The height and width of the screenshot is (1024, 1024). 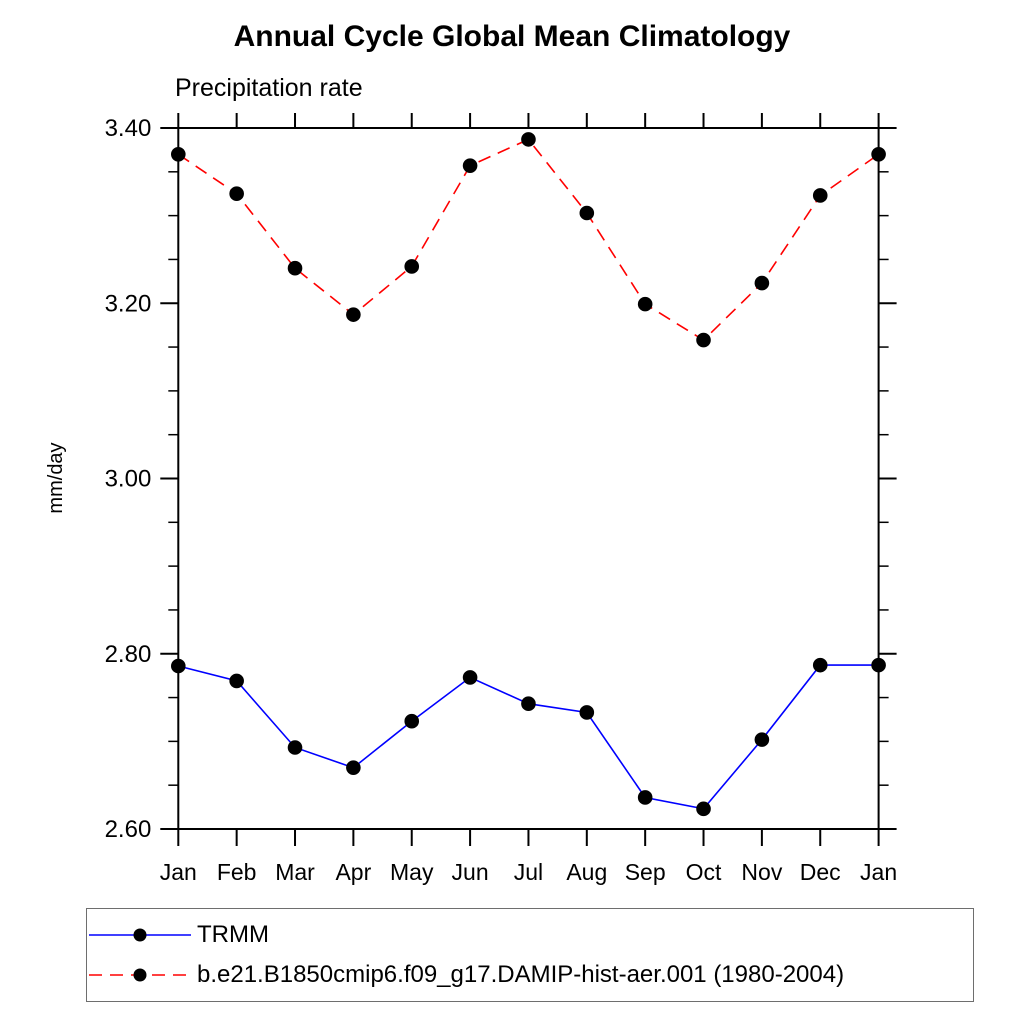 What do you see at coordinates (140, 935) in the screenshot?
I see `legend-line-sample-solid` at bounding box center [140, 935].